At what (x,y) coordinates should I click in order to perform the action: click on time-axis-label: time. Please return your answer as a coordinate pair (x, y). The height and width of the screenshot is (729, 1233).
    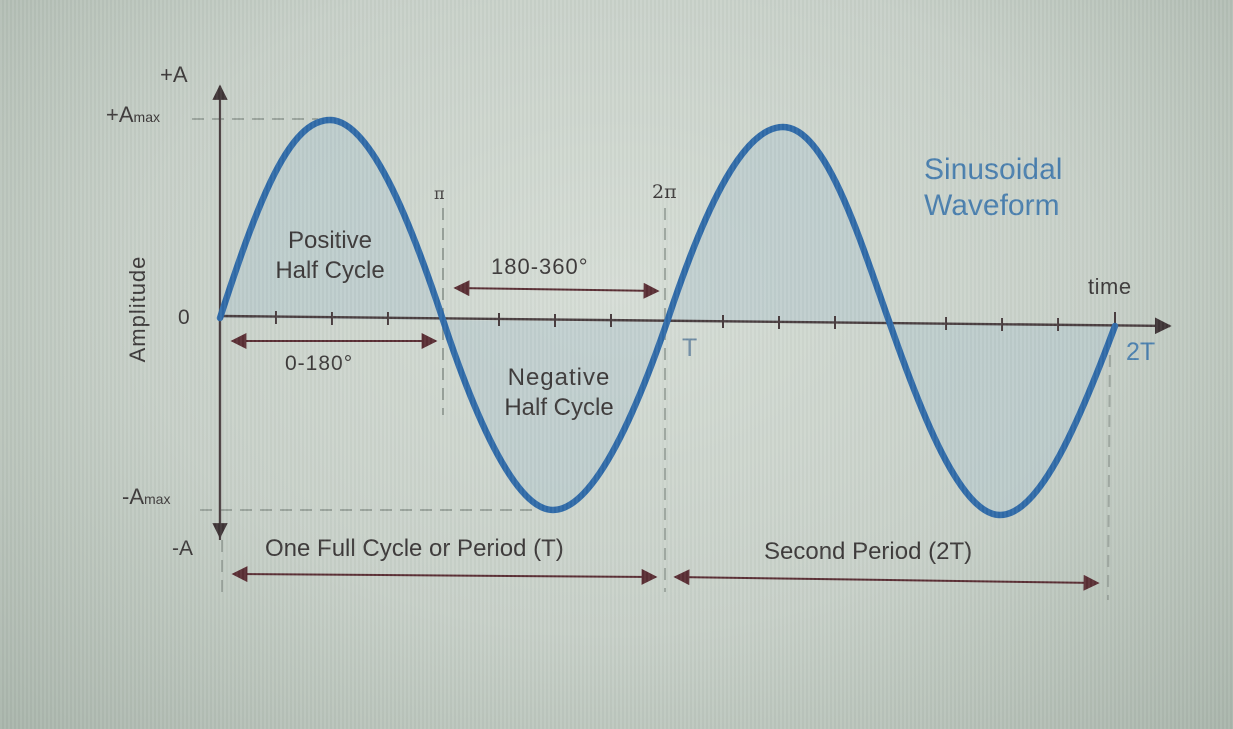
    Looking at the image, I should click on (1110, 286).